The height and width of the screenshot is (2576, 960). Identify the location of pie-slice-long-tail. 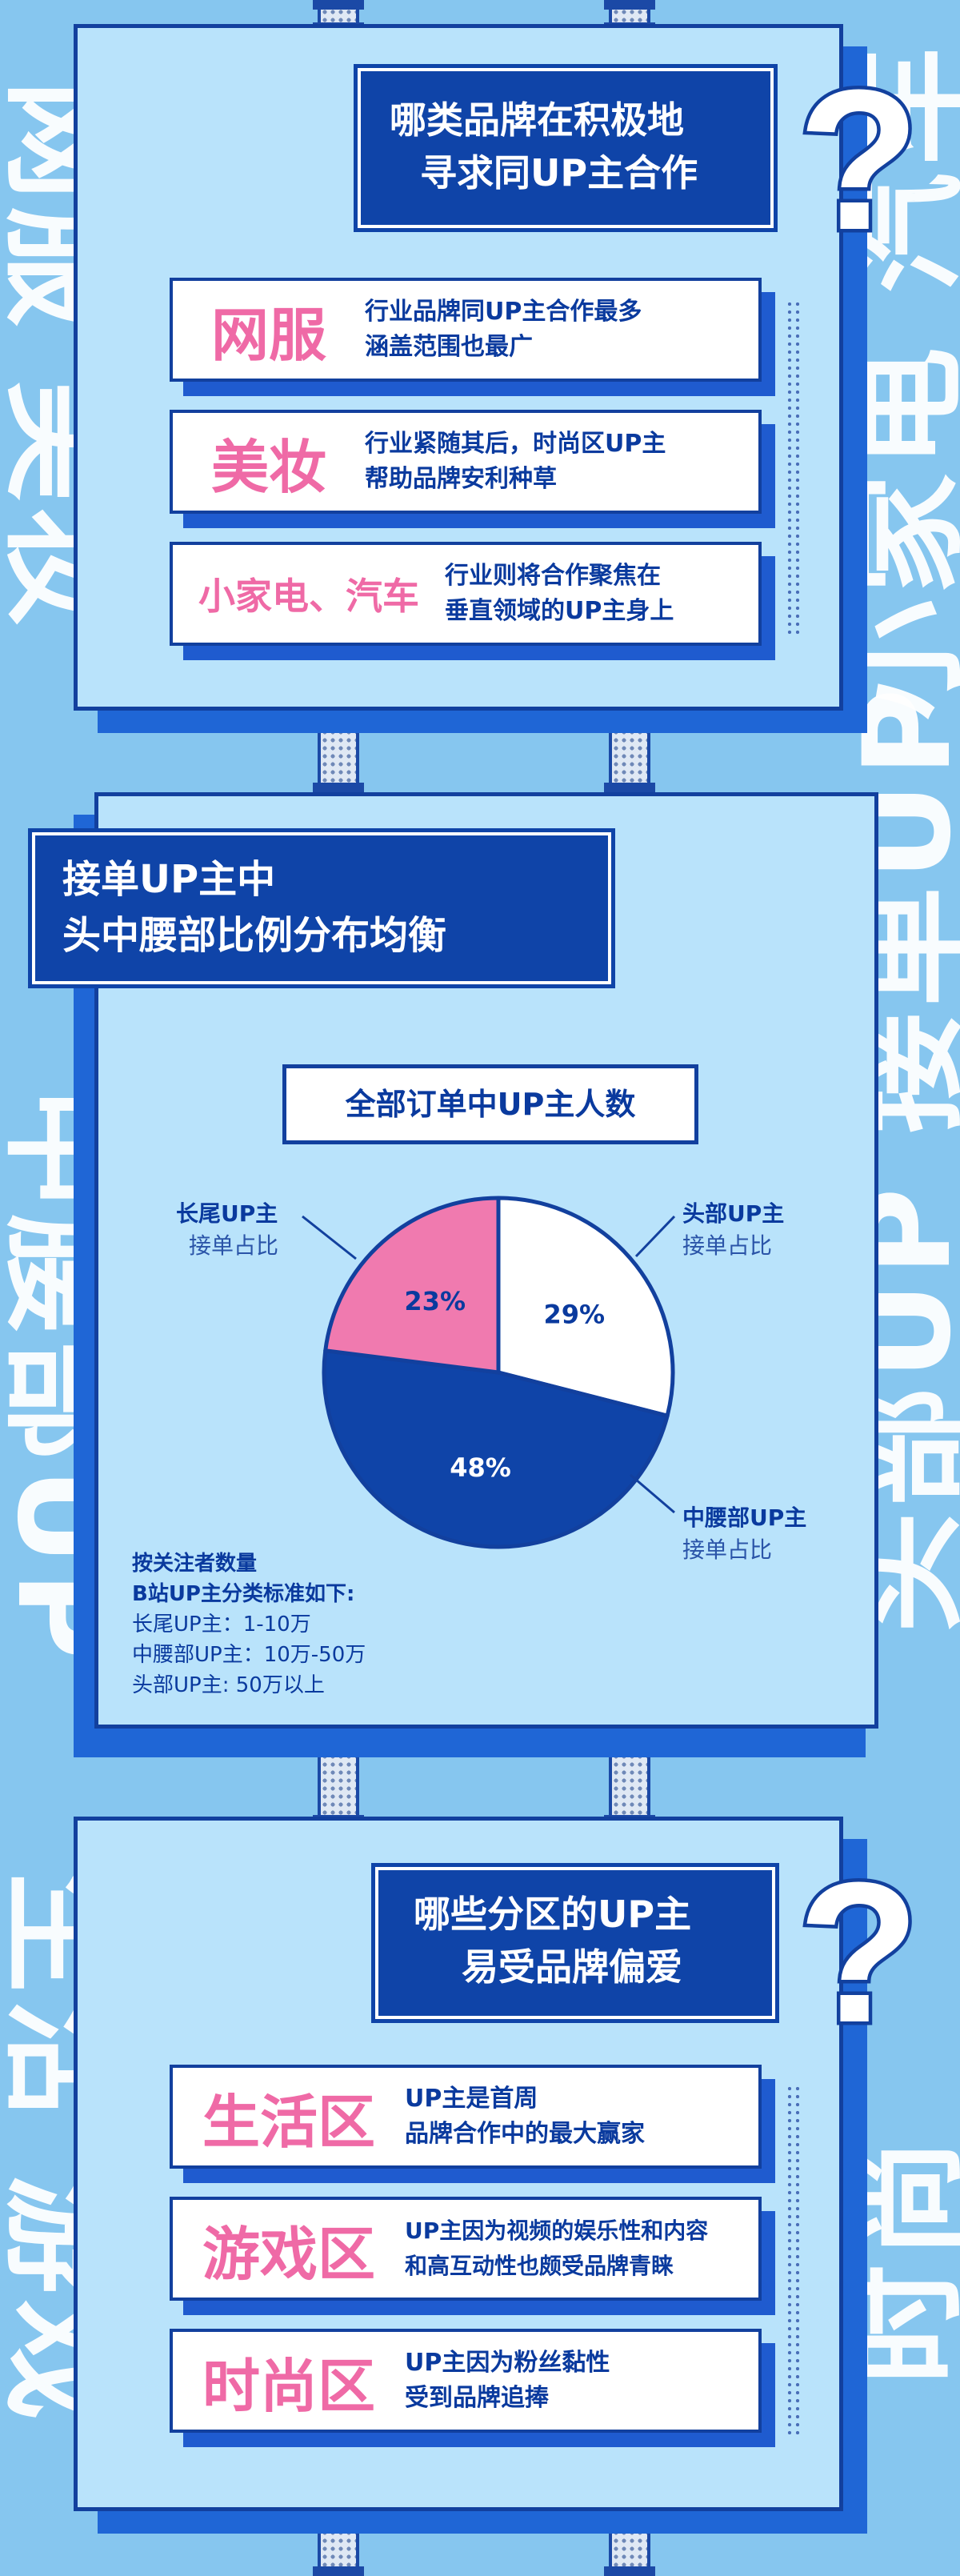
(412, 1285).